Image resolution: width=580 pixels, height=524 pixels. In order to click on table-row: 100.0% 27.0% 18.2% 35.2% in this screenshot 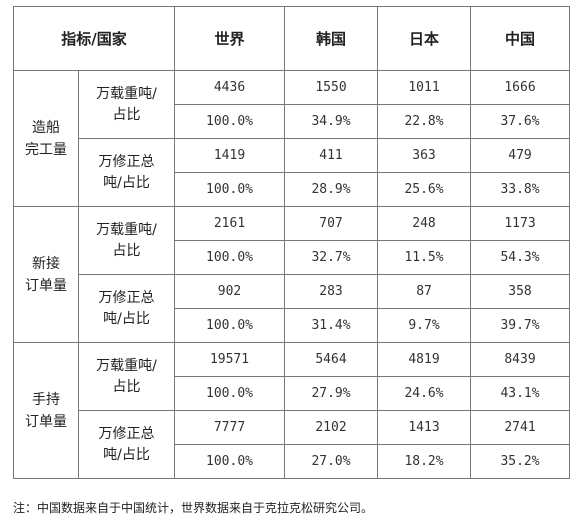, I will do `click(292, 461)`.